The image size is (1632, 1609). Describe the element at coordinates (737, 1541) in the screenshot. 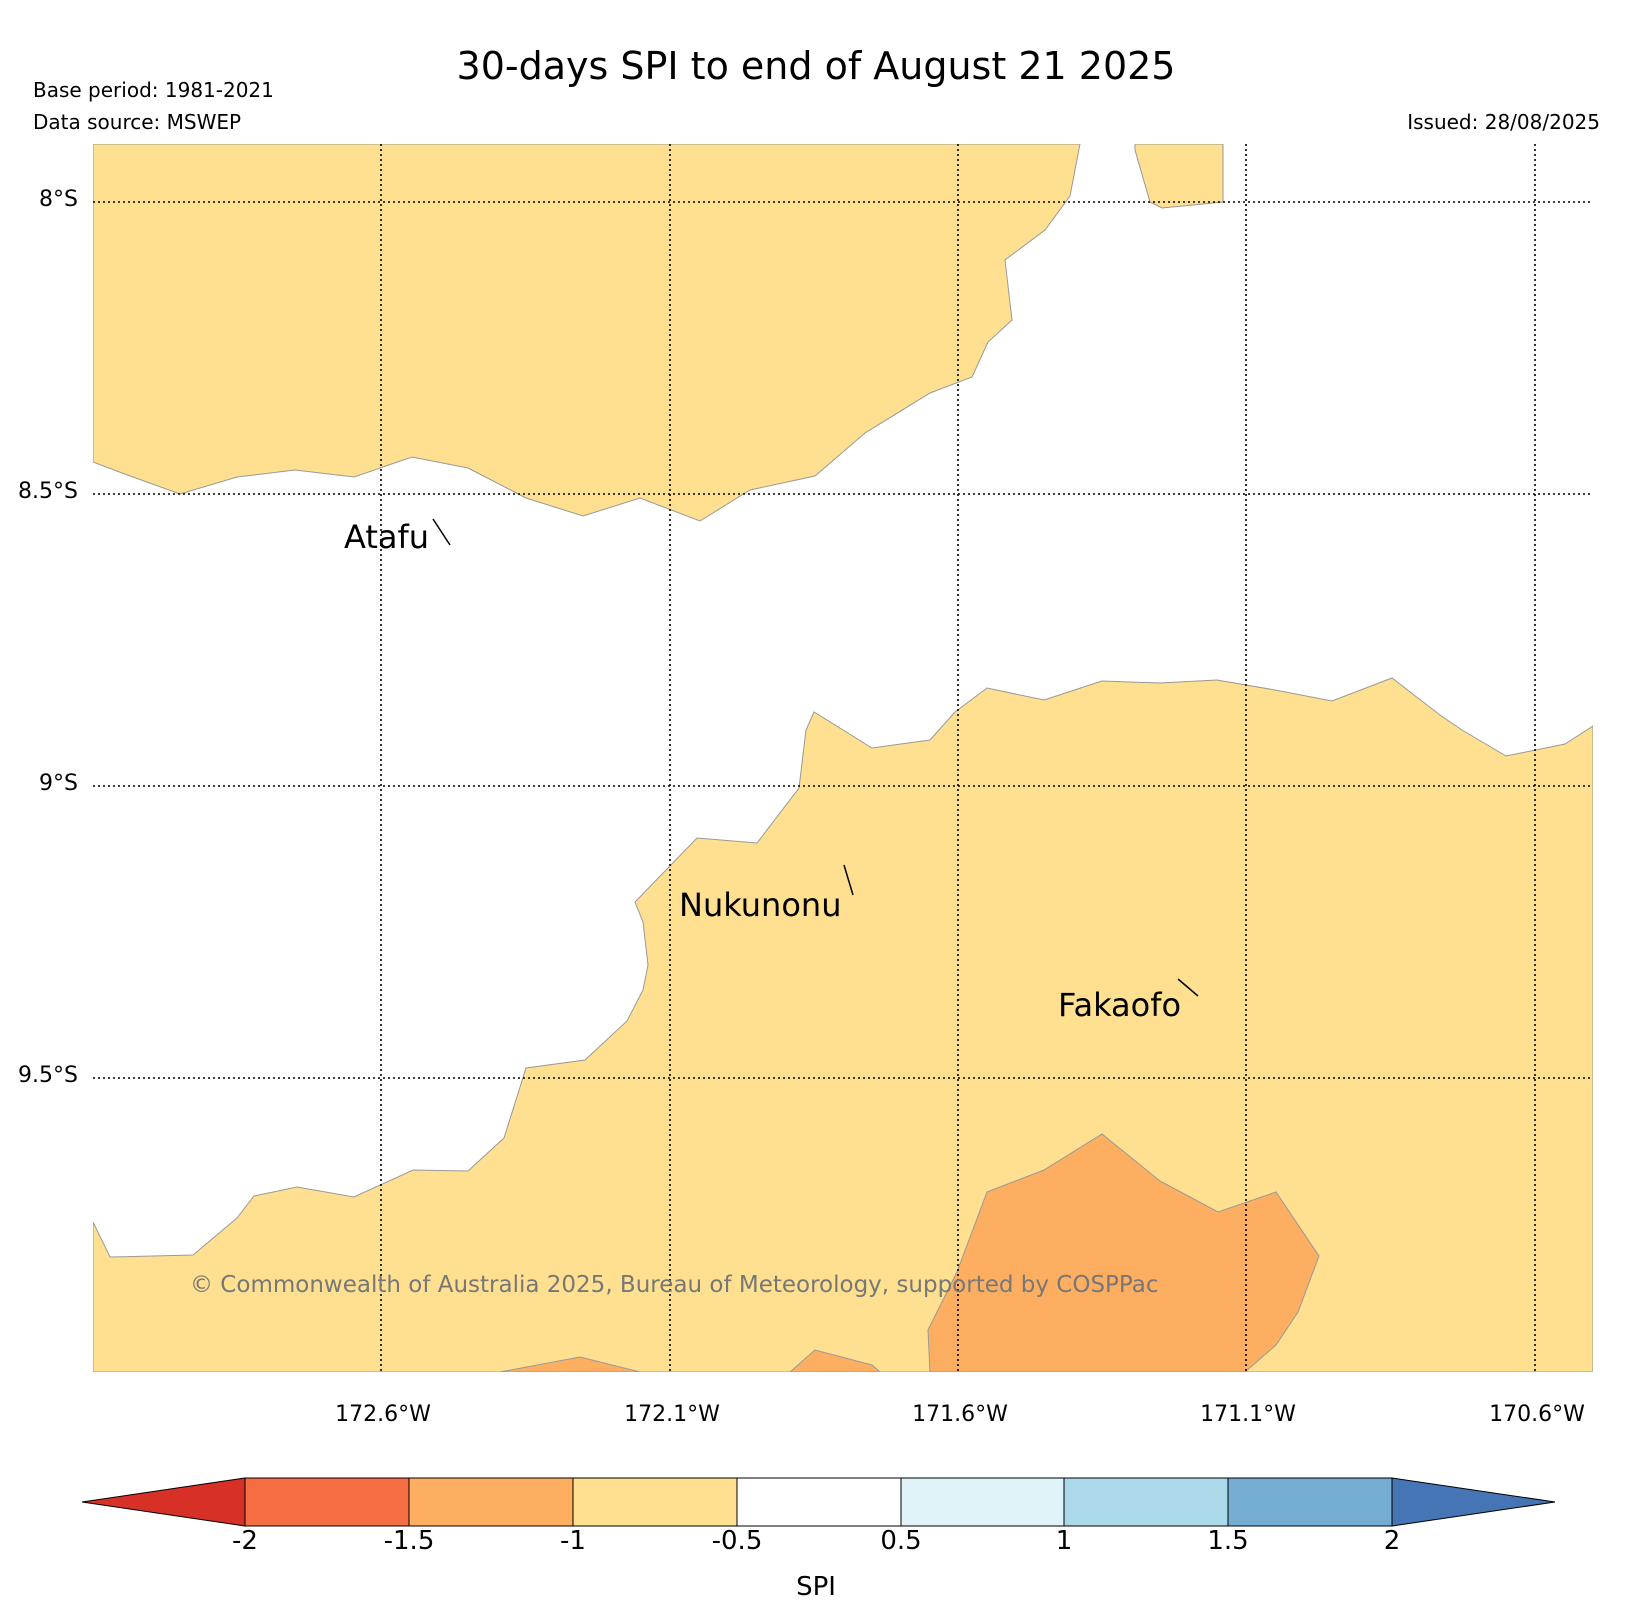

I see `colorbar-tick-label: -0.5` at that location.